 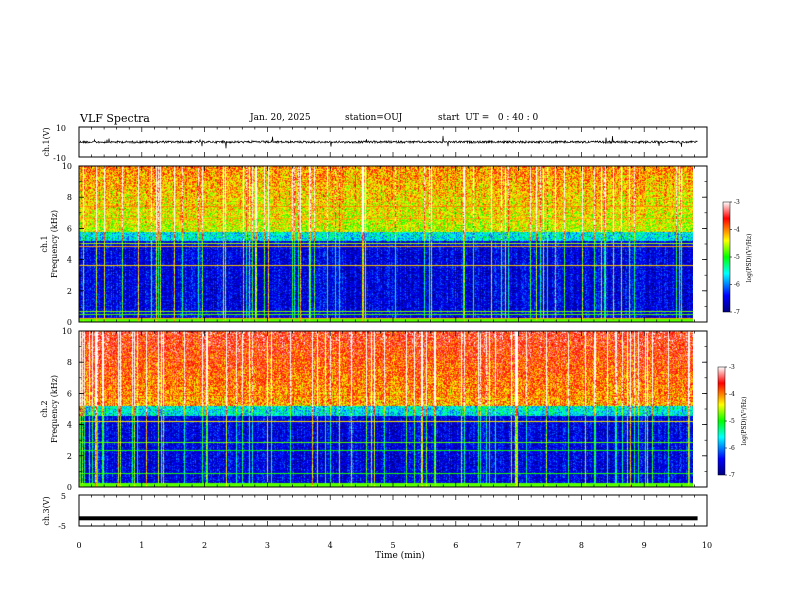 I want to click on ch1-ylabel: ch.1(V), so click(x=46, y=141).